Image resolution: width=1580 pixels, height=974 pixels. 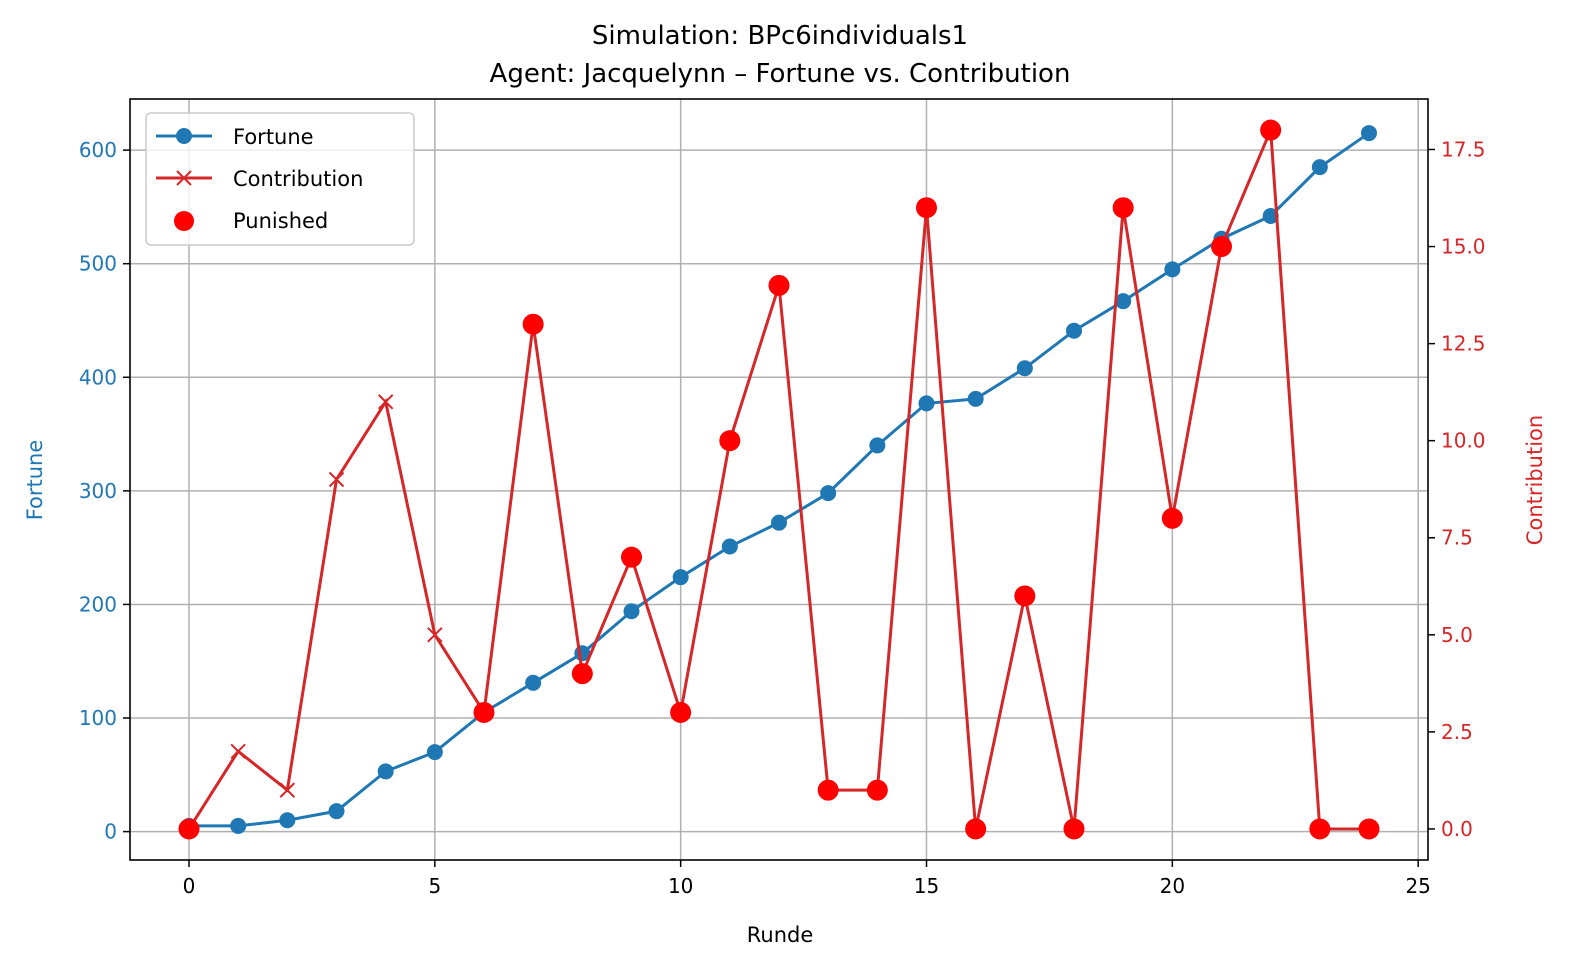 What do you see at coordinates (680, 886) in the screenshot?
I see `x-tick-label: 10` at bounding box center [680, 886].